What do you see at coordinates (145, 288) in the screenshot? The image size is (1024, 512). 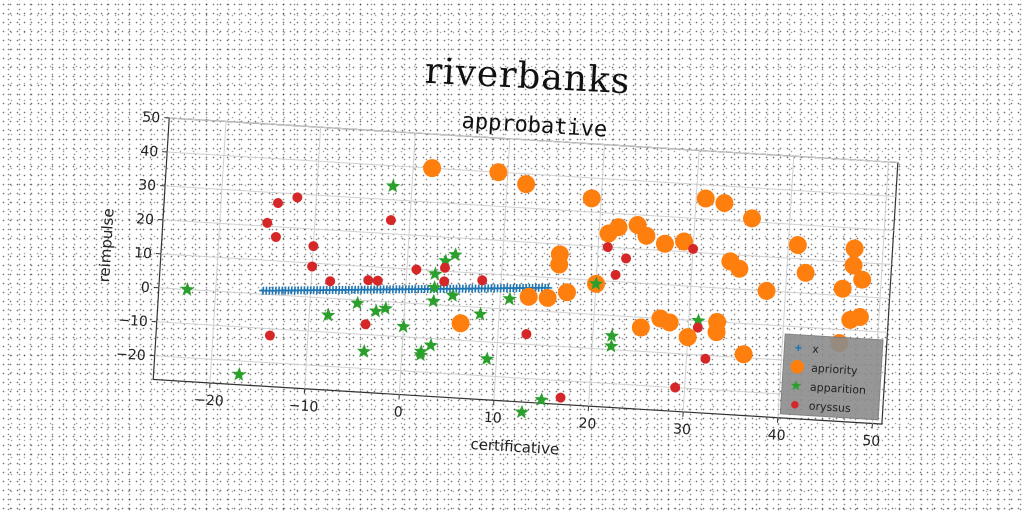 I see `y-tick-label: 0` at bounding box center [145, 288].